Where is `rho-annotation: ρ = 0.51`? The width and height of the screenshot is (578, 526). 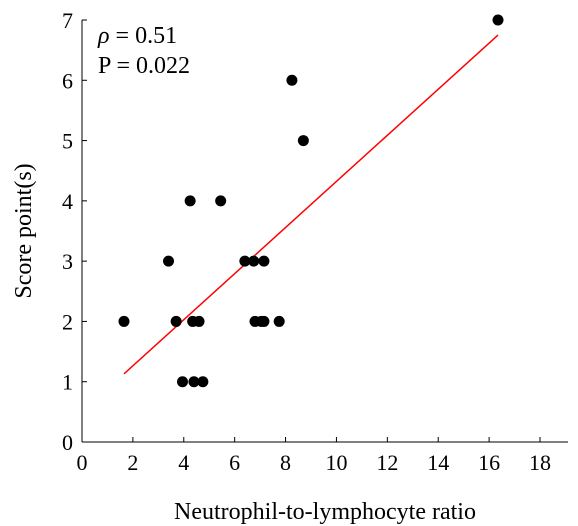 rho-annotation: ρ = 0.51 is located at coordinates (137, 36).